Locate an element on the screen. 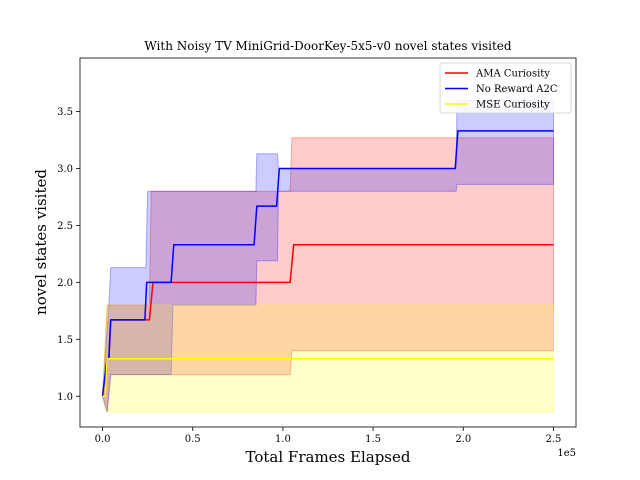  y-tick-label: 1.5 is located at coordinates (65, 340).